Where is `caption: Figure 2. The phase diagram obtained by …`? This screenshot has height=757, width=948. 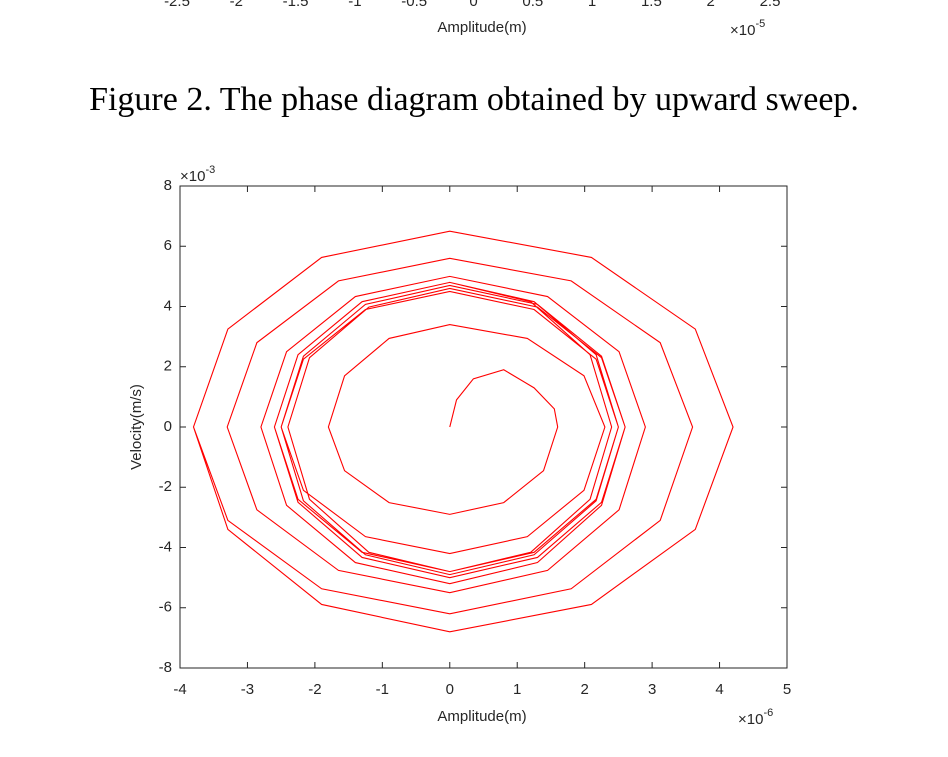 caption: Figure 2. The phase diagram obtained by … is located at coordinates (474, 99).